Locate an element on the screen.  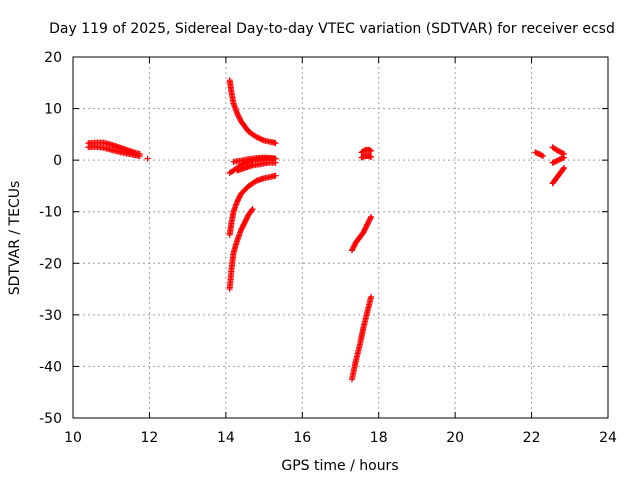
x-tick-label: 10 is located at coordinates (73, 438).